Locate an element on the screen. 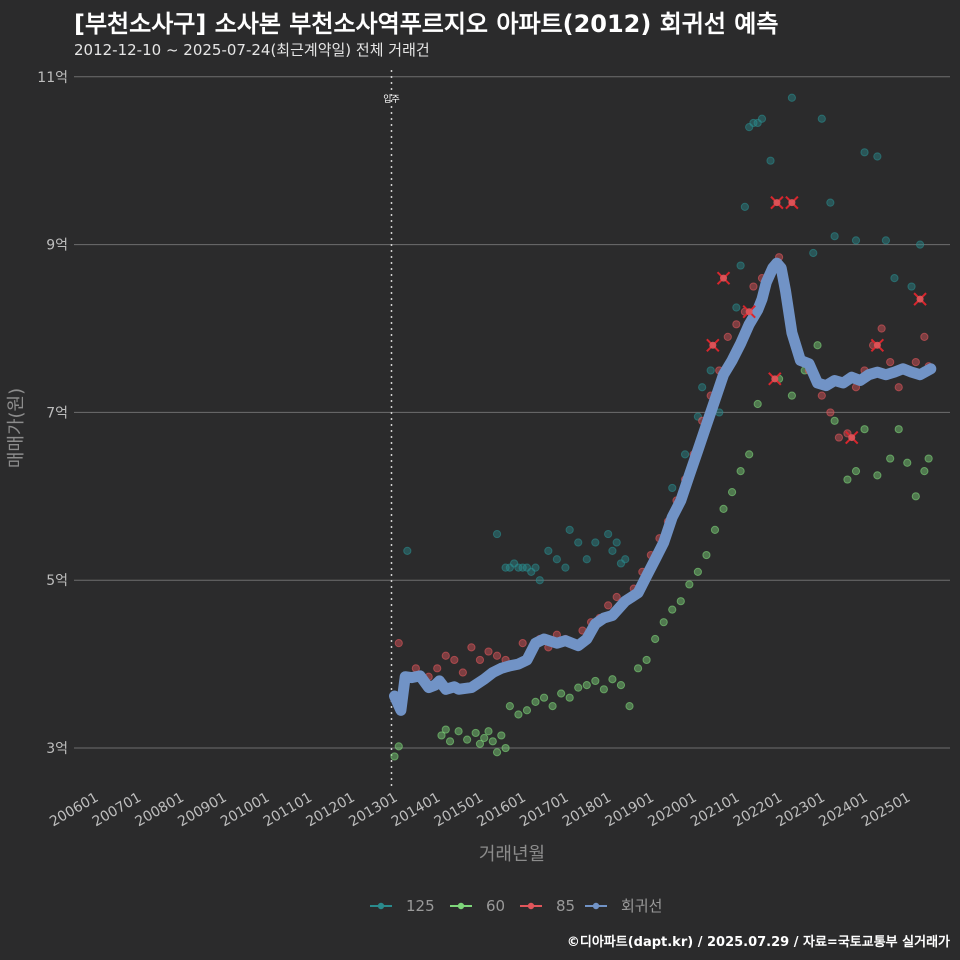 Image resolution: width=960 pixels, height=960 pixels. legend-label-125: 125 is located at coordinates (420, 906).